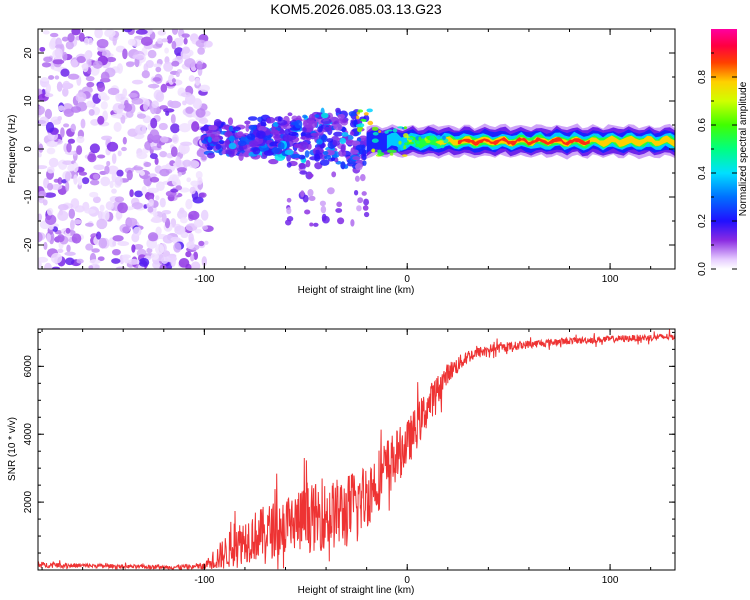 The height and width of the screenshot is (600, 750). Describe the element at coordinates (702, 221) in the screenshot. I see `colorbar-tick-label: 0.2` at that location.